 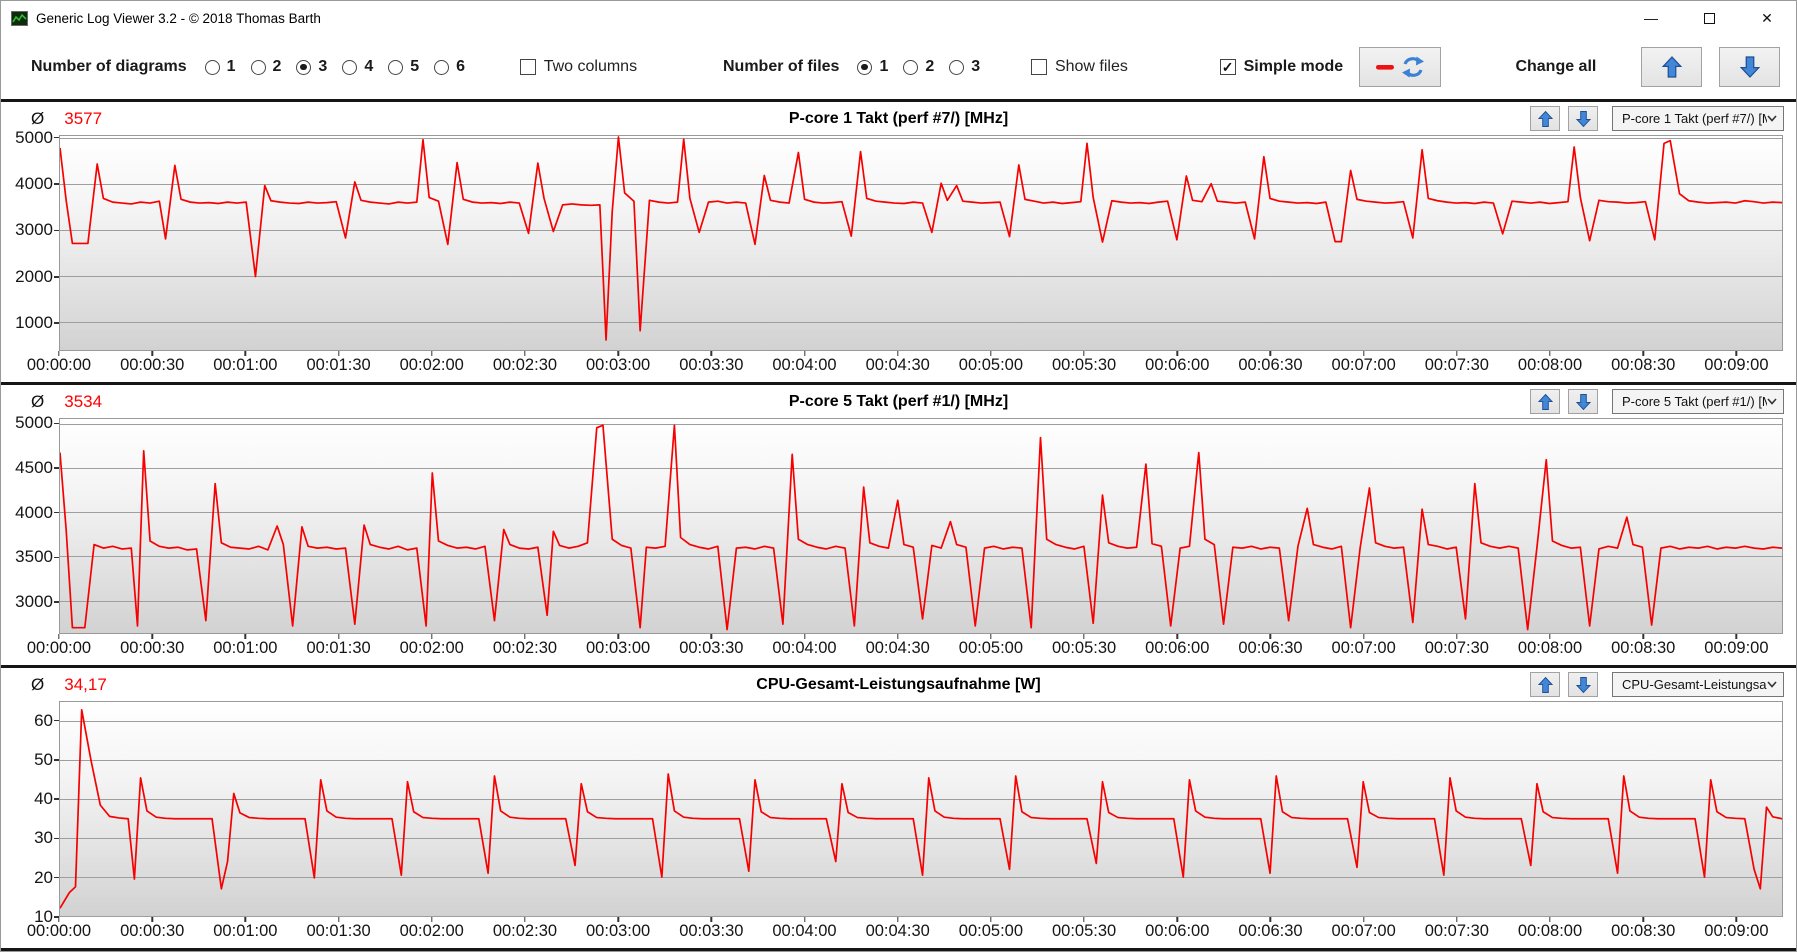 I want to click on arrow-down-icon, so click(x=1583, y=118).